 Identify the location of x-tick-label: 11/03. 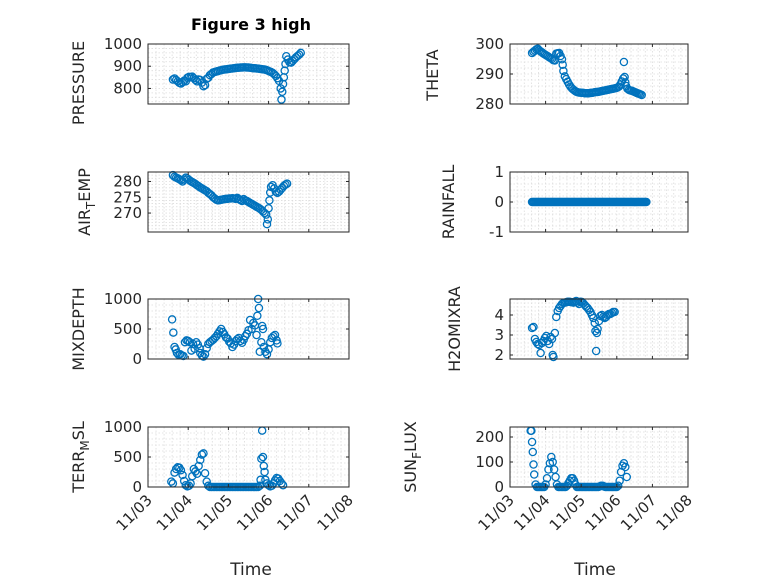
(134, 512).